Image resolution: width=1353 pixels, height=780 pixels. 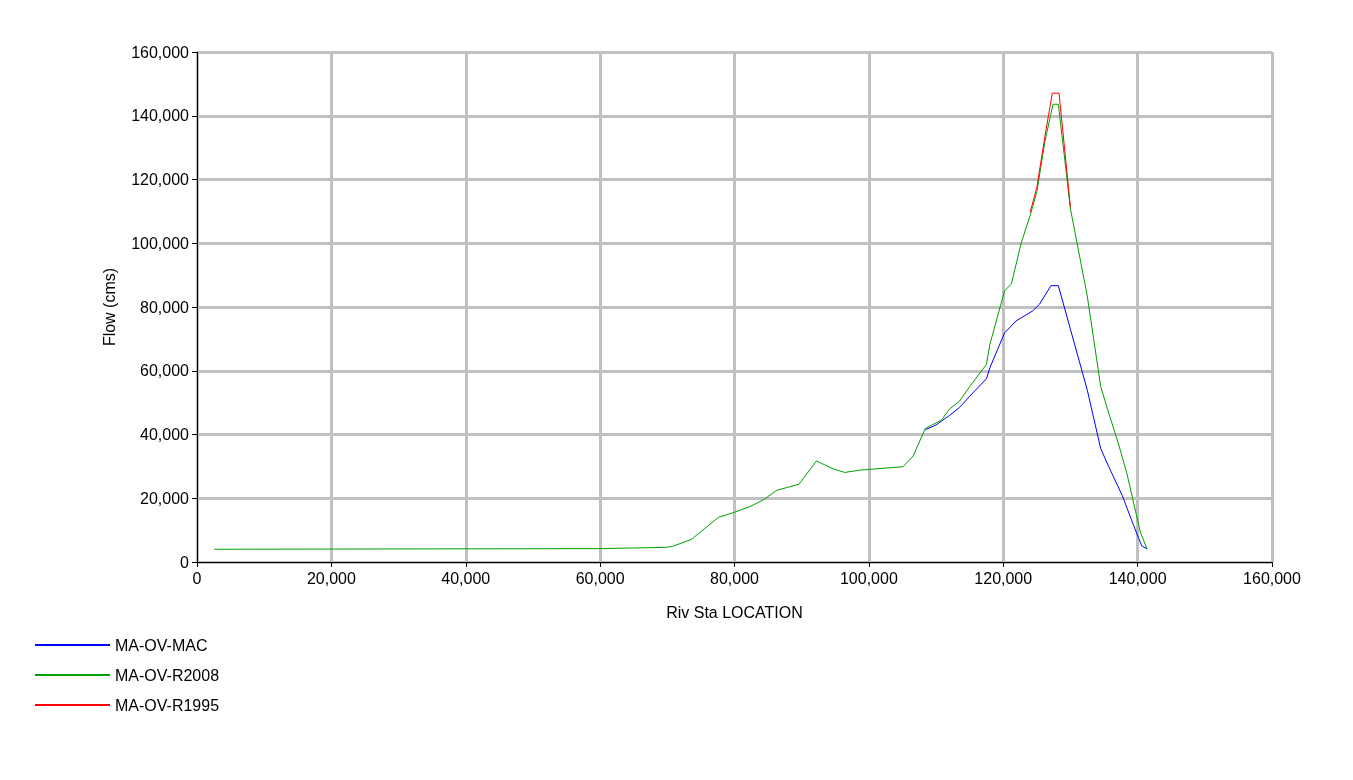 I want to click on x-tick-label: 40,000, so click(x=466, y=578).